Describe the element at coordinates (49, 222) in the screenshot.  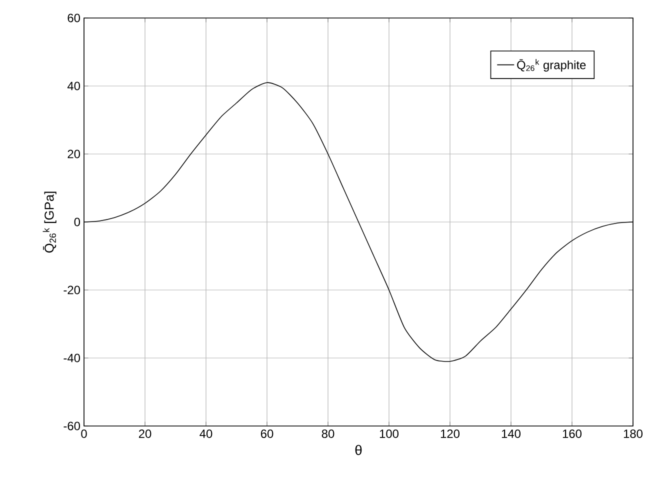
I see `y-axis-title: Q̄$_{26}$$^{k}$ [GPa]` at that location.